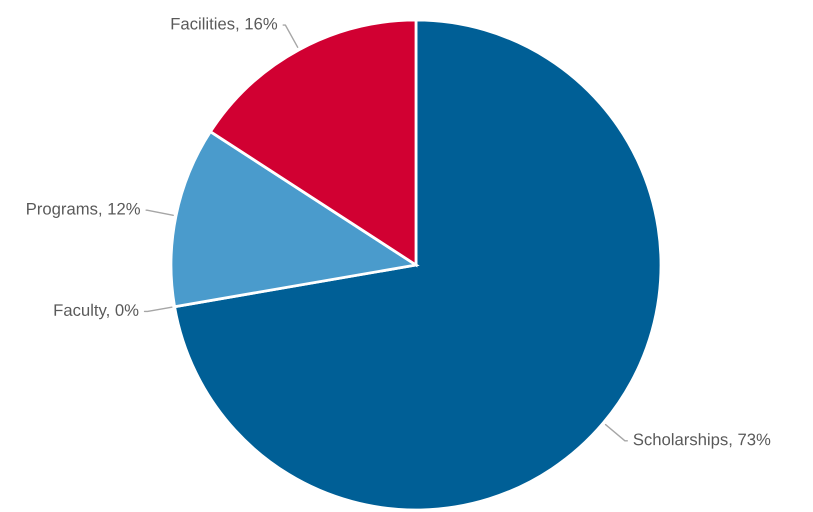 This screenshot has width=813, height=512. Describe the element at coordinates (96, 312) in the screenshot. I see `legend-label: Faculty, 0%` at that location.